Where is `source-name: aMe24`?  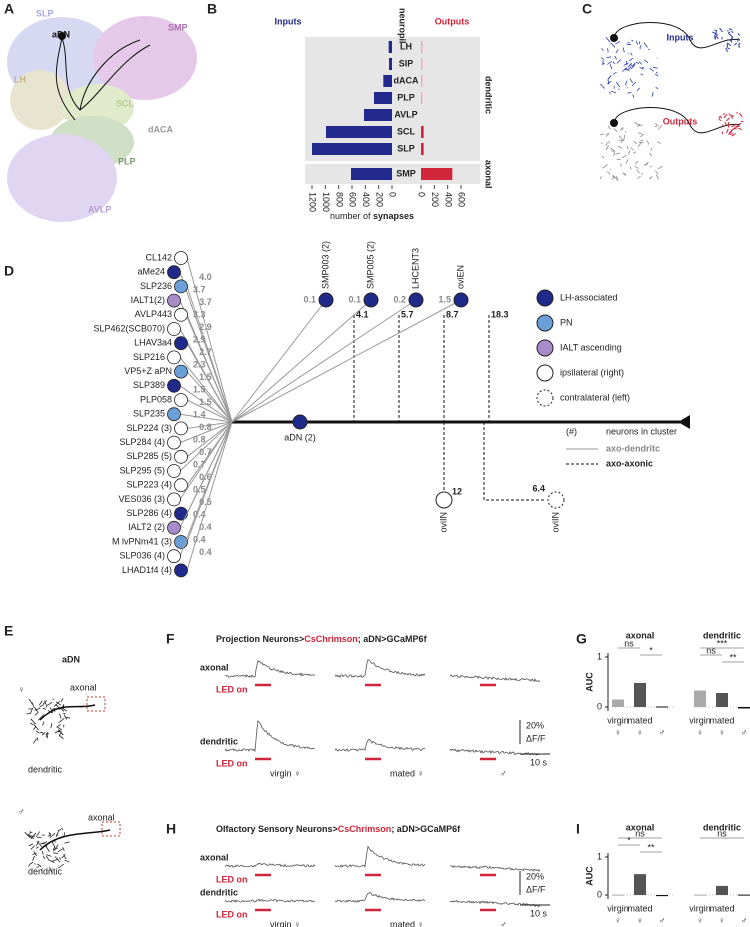
source-name: aMe24 is located at coordinates (151, 272).